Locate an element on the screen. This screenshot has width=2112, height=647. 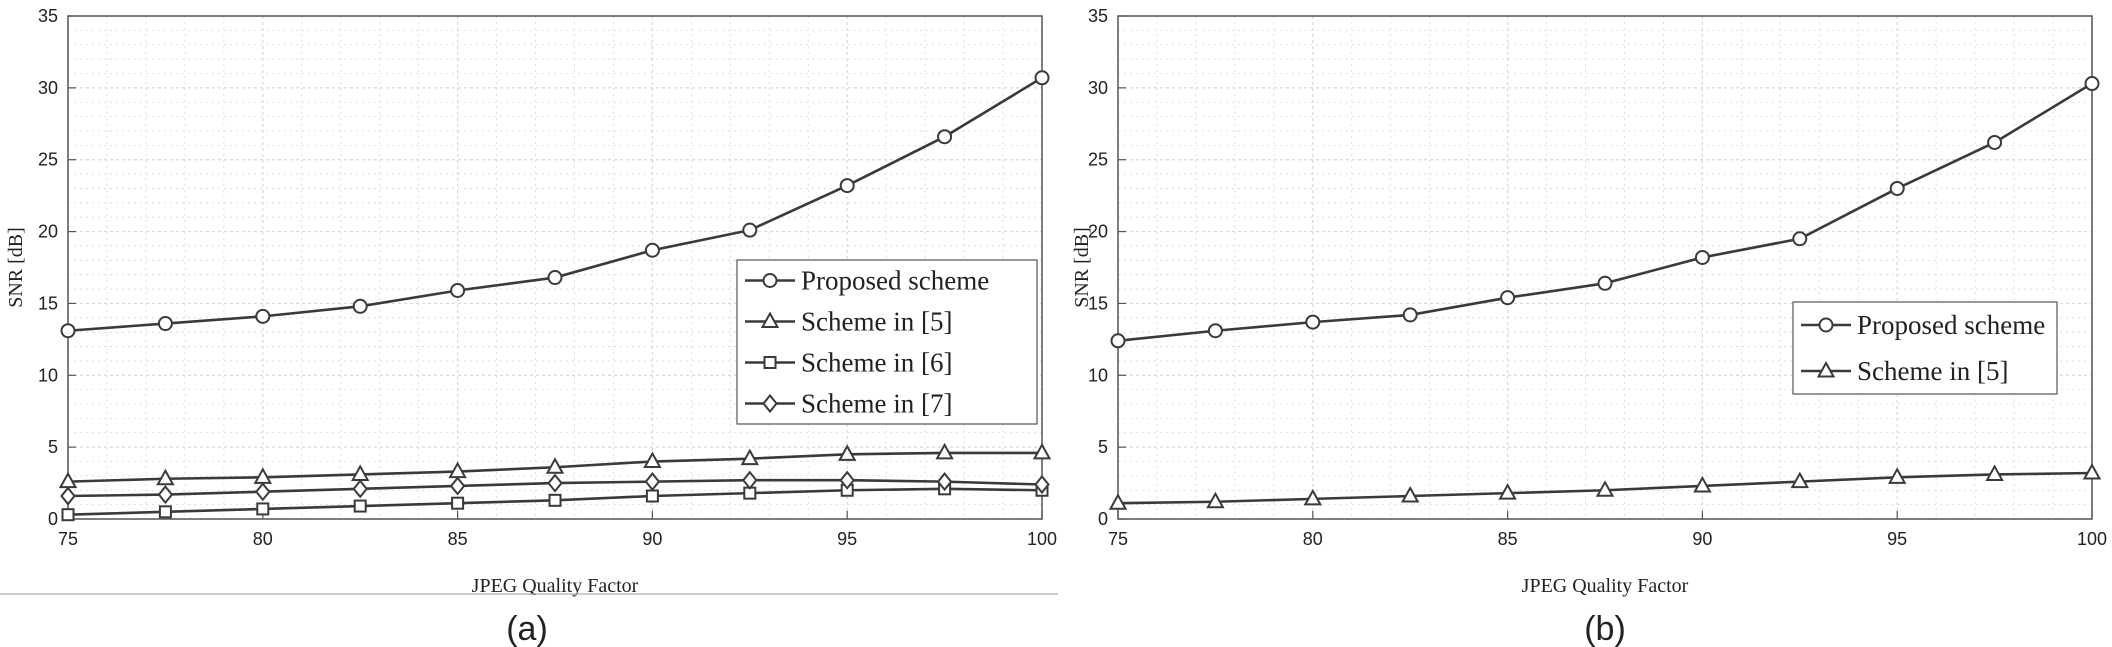
x-tick-label: 95 is located at coordinates (1897, 539).